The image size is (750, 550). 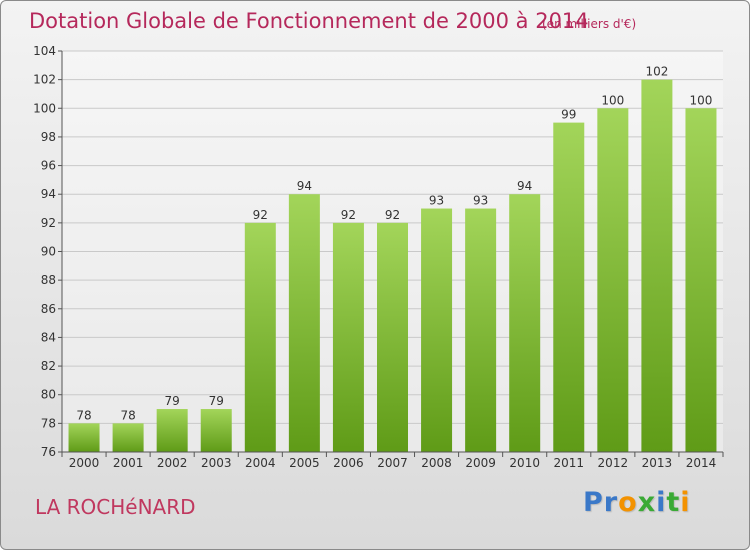 What do you see at coordinates (480, 463) in the screenshot?
I see `x-tick-label: 2009` at bounding box center [480, 463].